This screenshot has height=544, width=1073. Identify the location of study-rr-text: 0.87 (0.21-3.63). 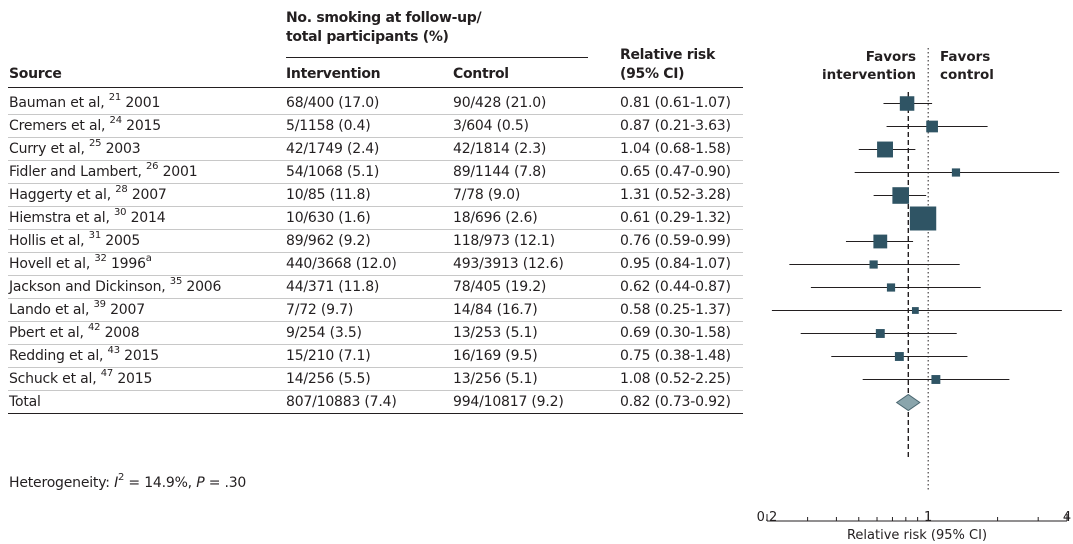
(675, 126).